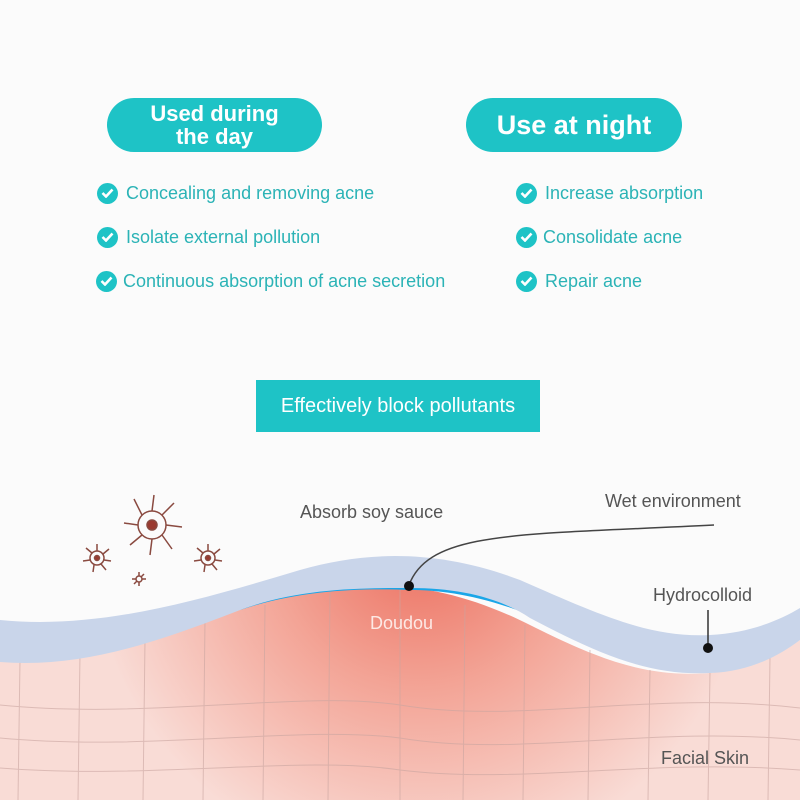 The height and width of the screenshot is (800, 800). I want to click on list-item: Consolidate acne, so click(609, 237).